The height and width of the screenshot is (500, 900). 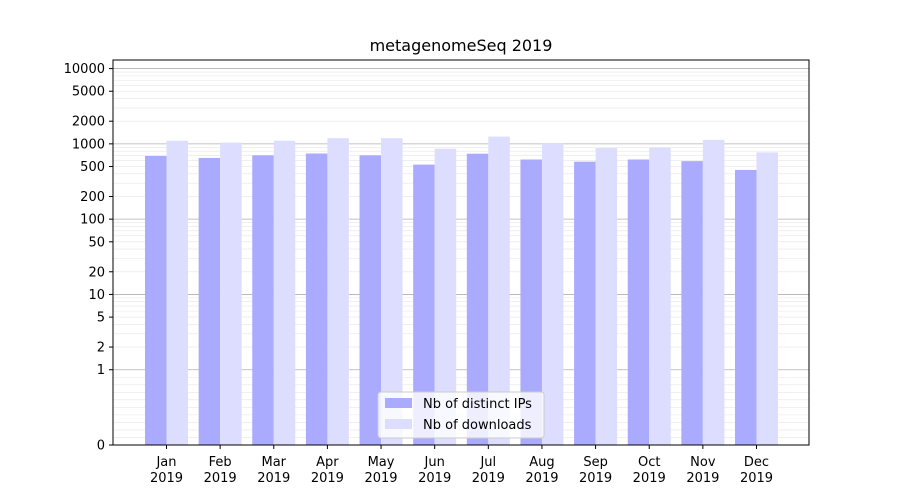 What do you see at coordinates (101, 370) in the screenshot?
I see `y-tick-label: 1` at bounding box center [101, 370].